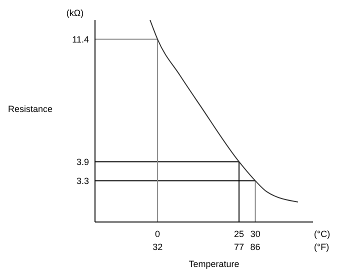 The width and height of the screenshot is (341, 277). What do you see at coordinates (75, 13) in the screenshot?
I see `text: (kΩ)` at bounding box center [75, 13].